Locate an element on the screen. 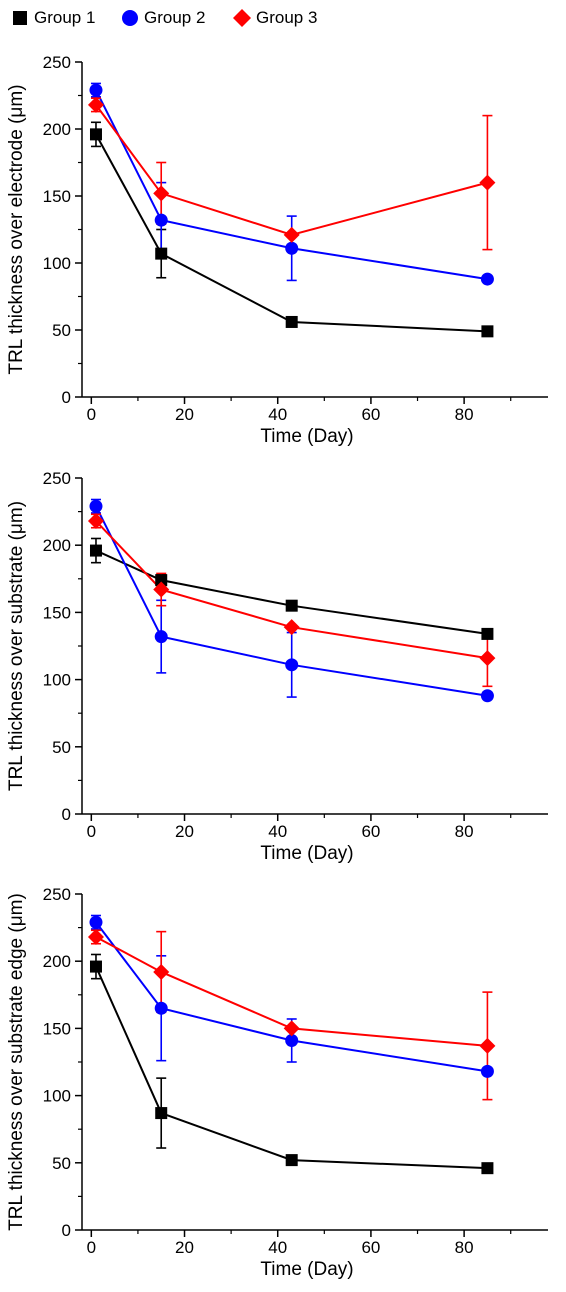 Image resolution: width=566 pixels, height=1292 pixels. legend-item-group-2: Group 2 is located at coordinates (162, 18).